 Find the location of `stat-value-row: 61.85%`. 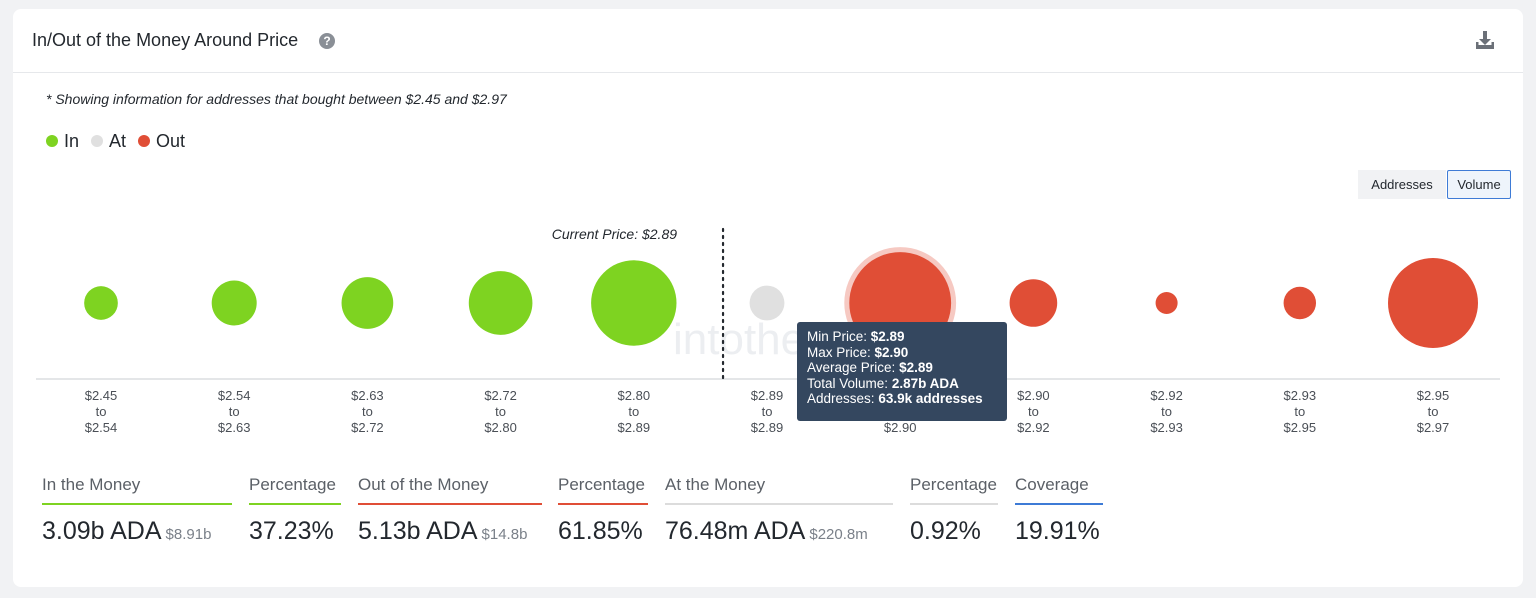

stat-value-row: 61.85% is located at coordinates (603, 531).